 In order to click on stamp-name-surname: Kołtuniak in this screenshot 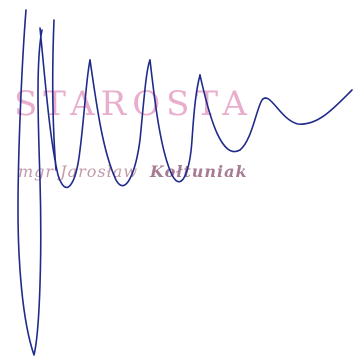, I will do `click(199, 171)`.